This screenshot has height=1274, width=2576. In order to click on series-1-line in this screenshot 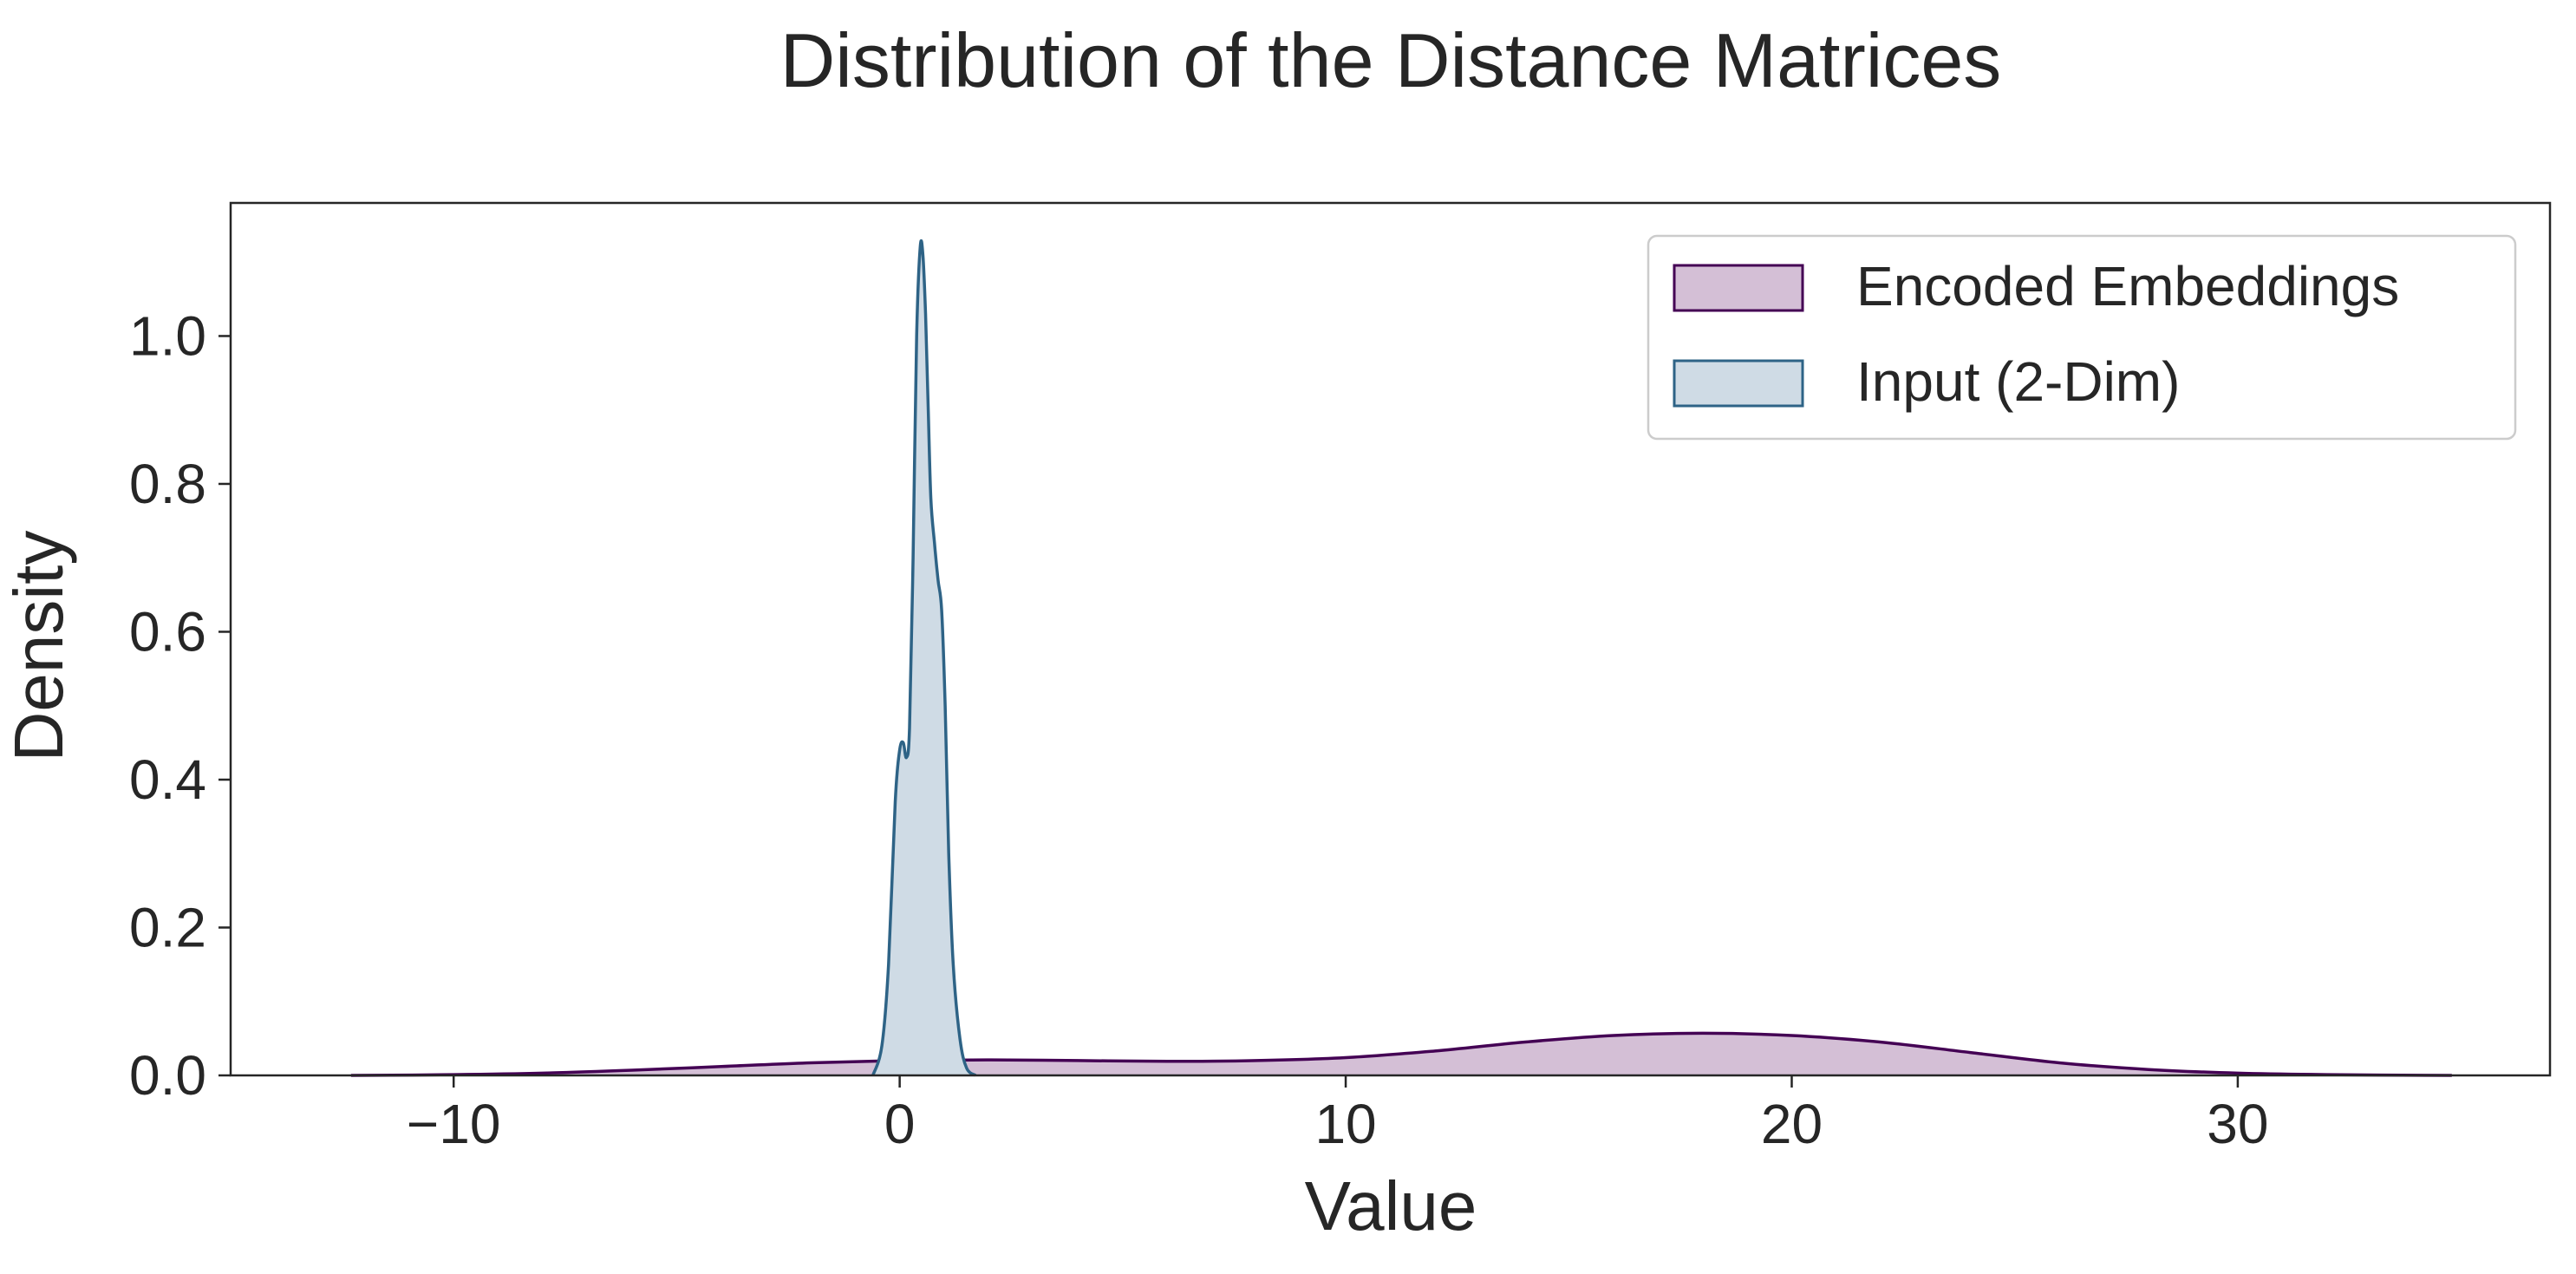, I will do `click(924, 657)`.